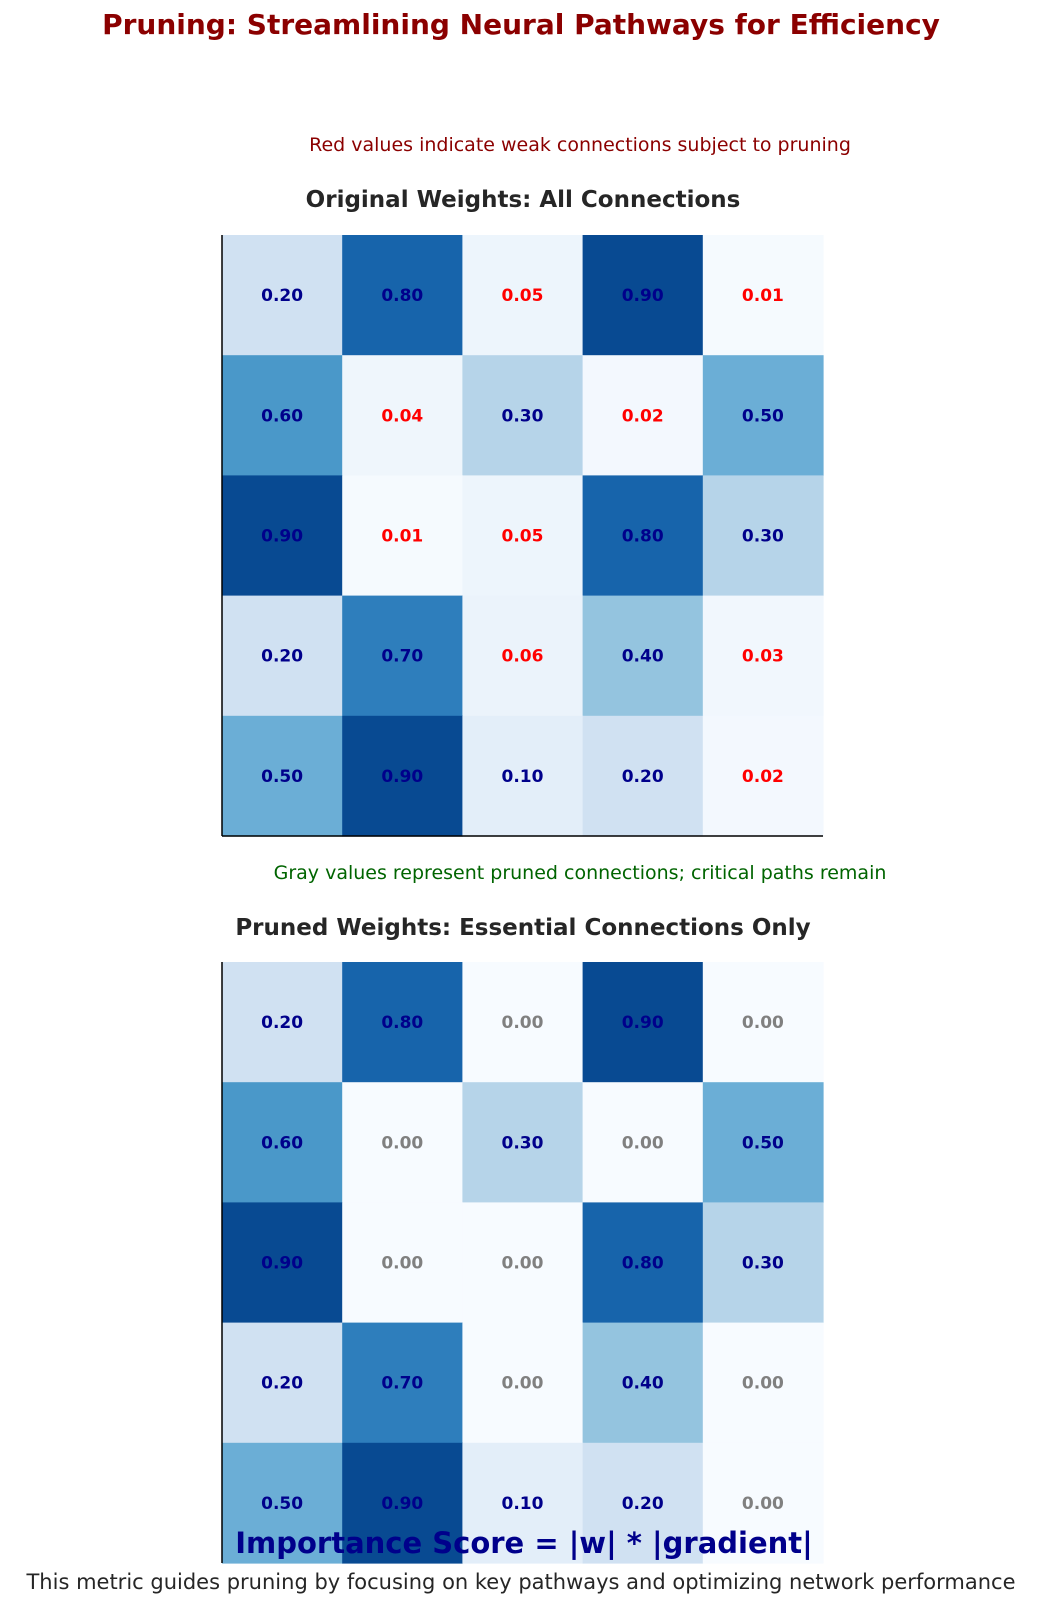 Image resolution: width=1043 pixels, height=1600 pixels. I want to click on original-cell-label-r0c1: 0.80, so click(402, 296).